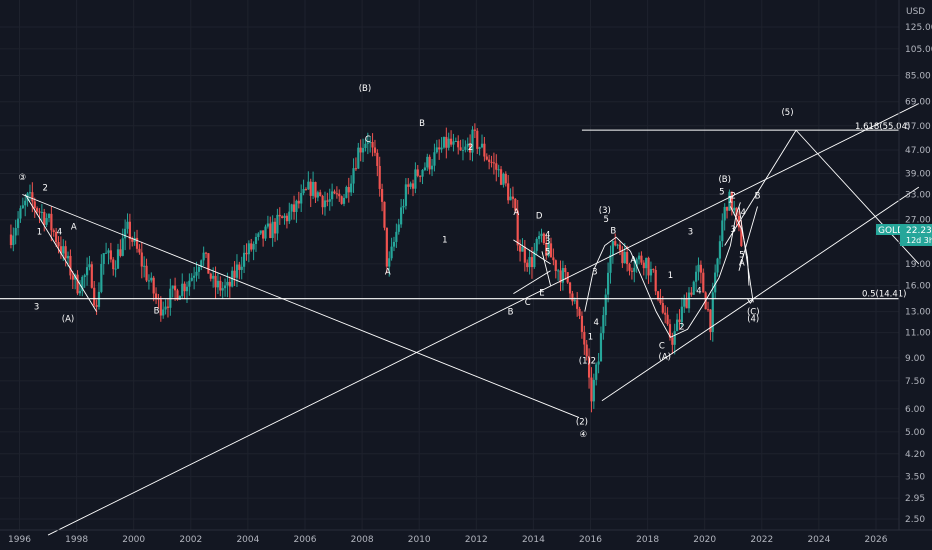 This screenshot has width=932, height=550. I want to click on wave-label: (A), so click(665, 357).